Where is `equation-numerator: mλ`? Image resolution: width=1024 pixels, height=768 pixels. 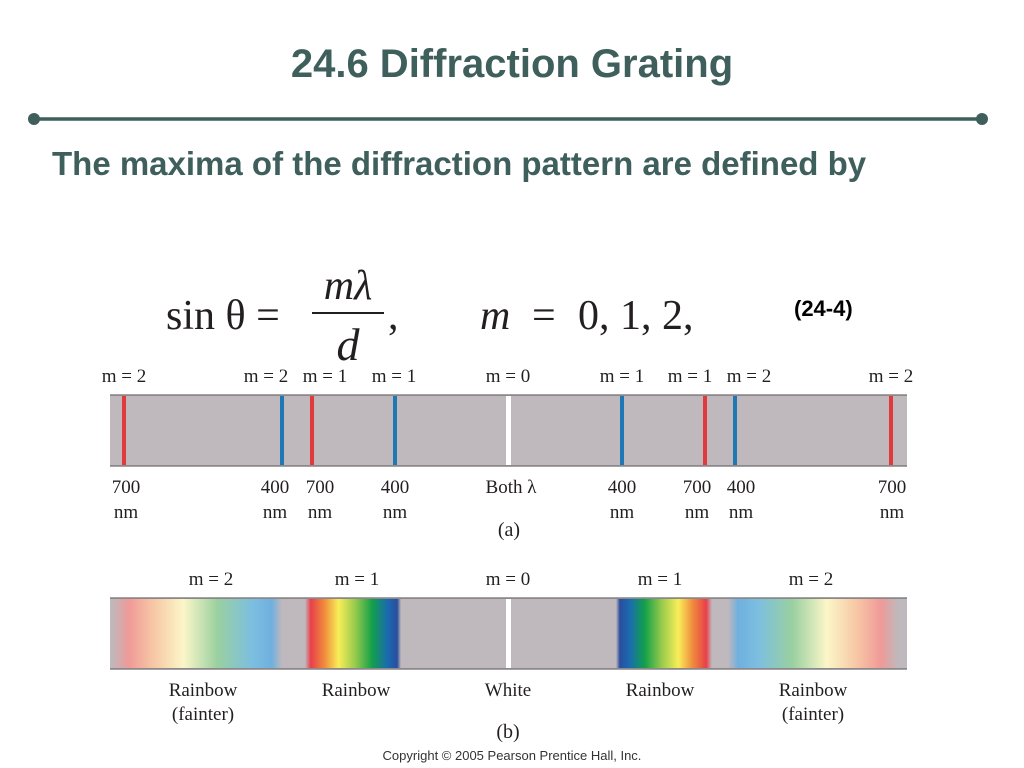 equation-numerator: mλ is located at coordinates (348, 286).